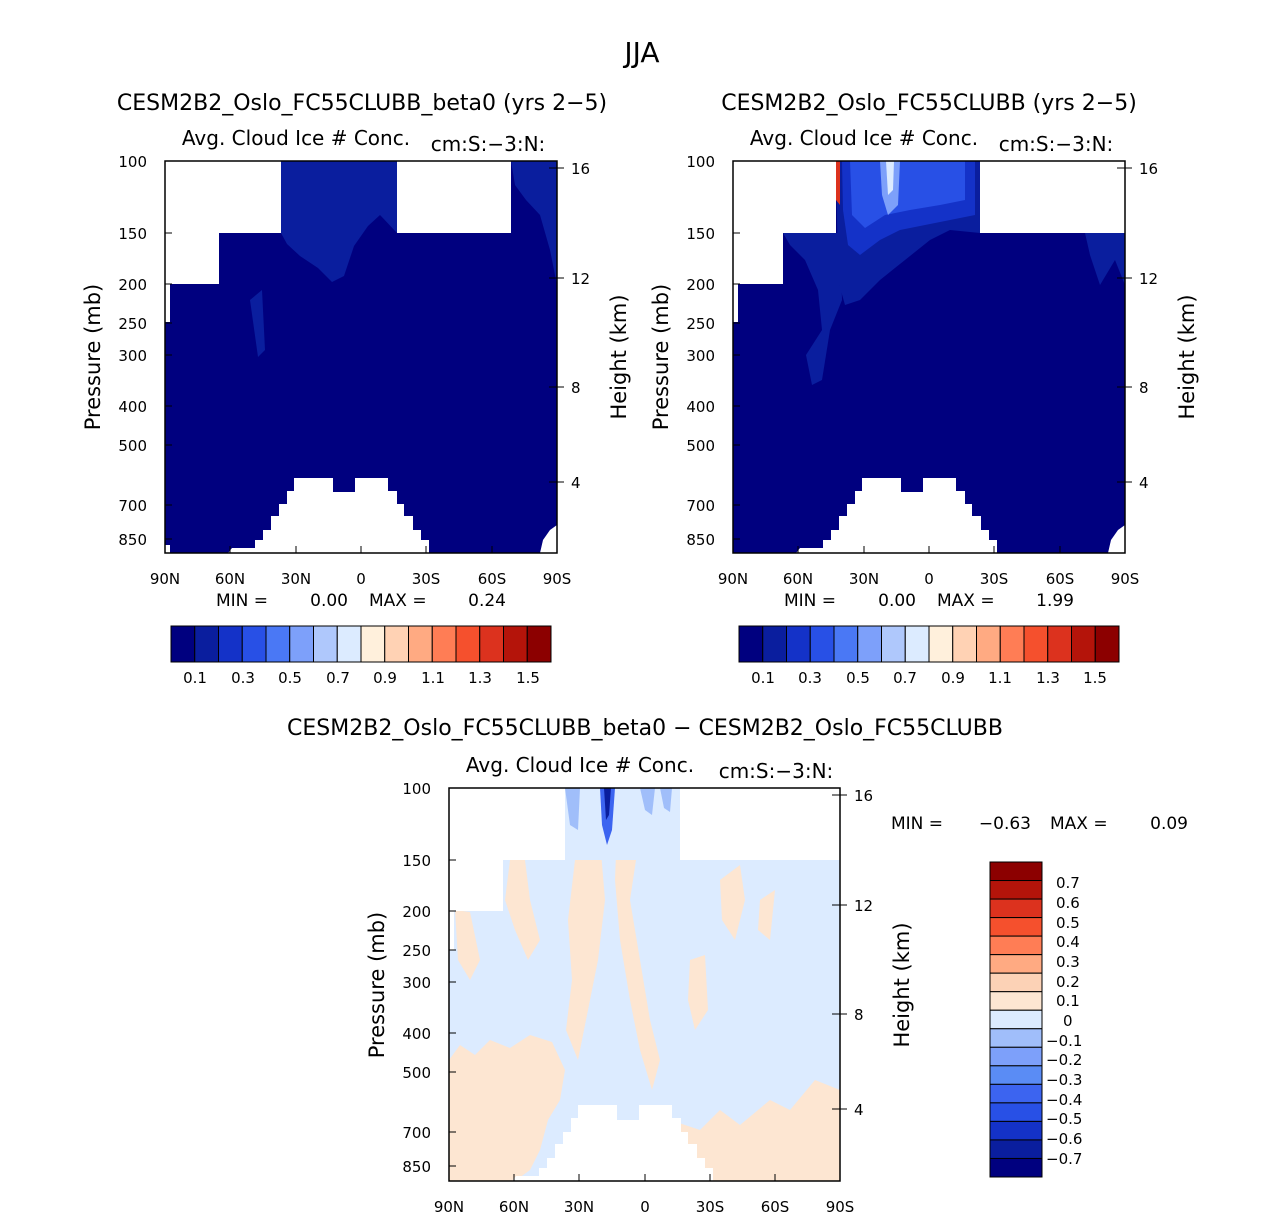 The width and height of the screenshot is (1285, 1219). What do you see at coordinates (132, 407) in the screenshot?
I see `y-tick-label: 400` at bounding box center [132, 407].